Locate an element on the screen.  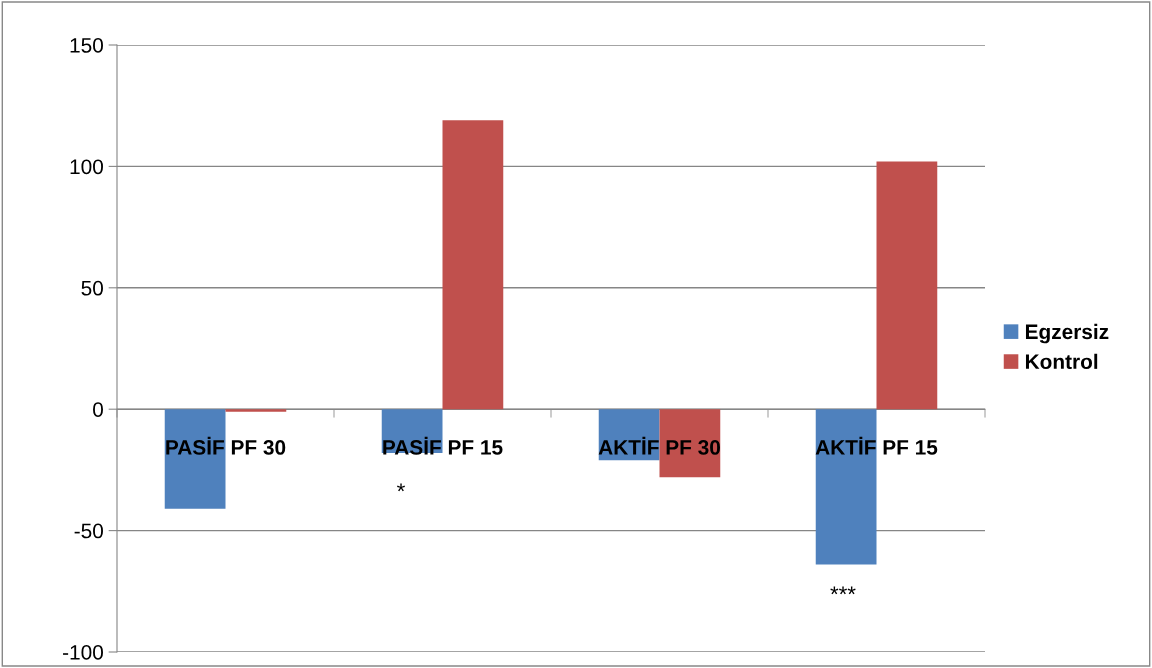
x-tick-label: PASİF PF 15 is located at coordinates (443, 445).